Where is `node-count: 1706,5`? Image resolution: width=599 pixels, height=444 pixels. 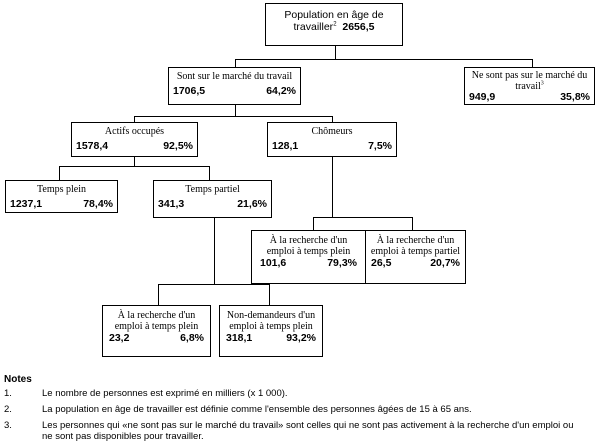 node-count: 1706,5 is located at coordinates (189, 91).